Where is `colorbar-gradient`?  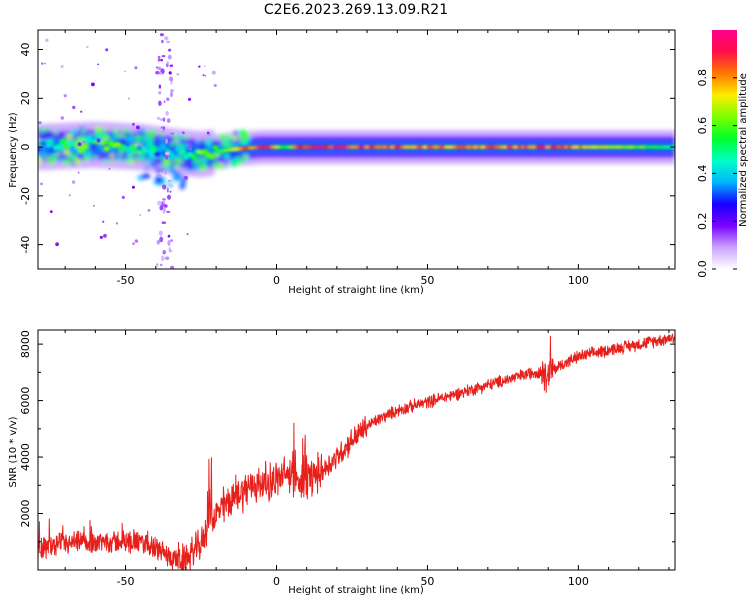
colorbar-gradient is located at coordinates (724, 149).